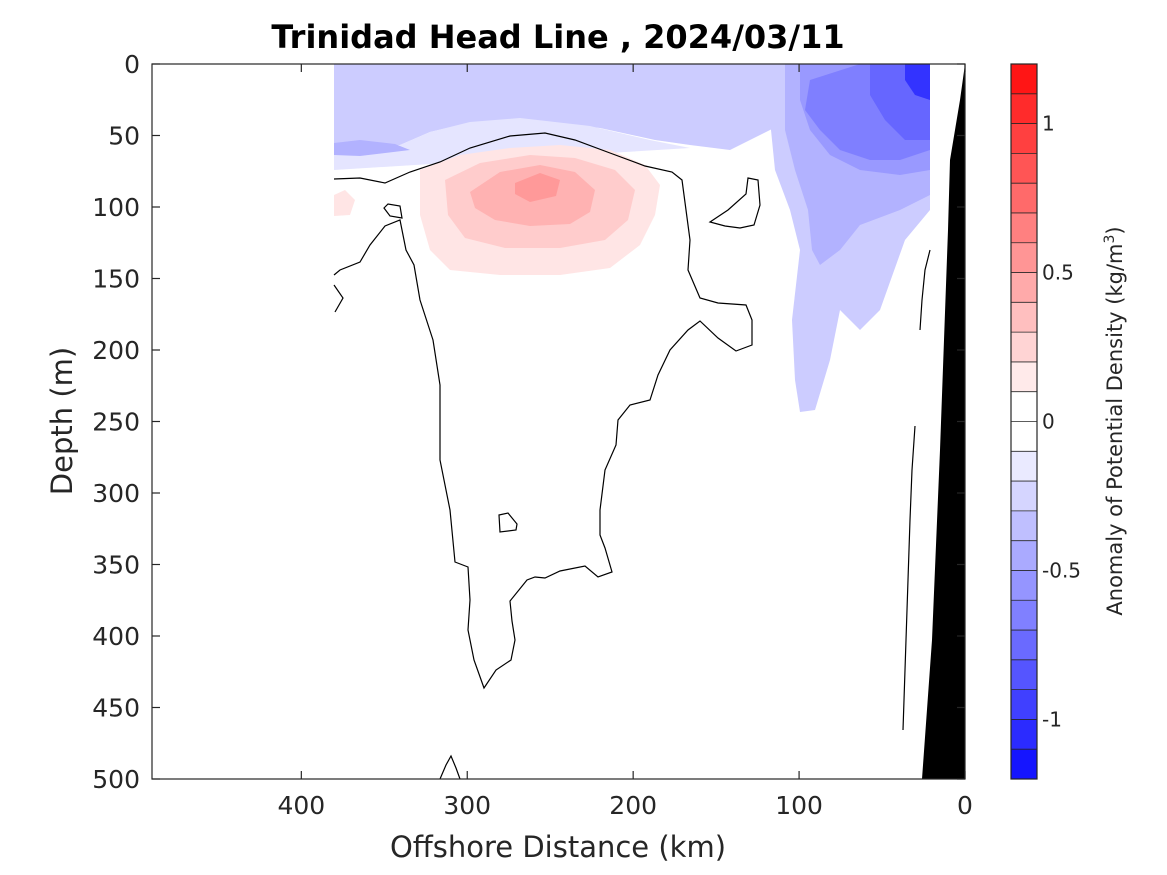  Describe the element at coordinates (909, 578) in the screenshot. I see `zero-contour-nearshore-lower` at that location.